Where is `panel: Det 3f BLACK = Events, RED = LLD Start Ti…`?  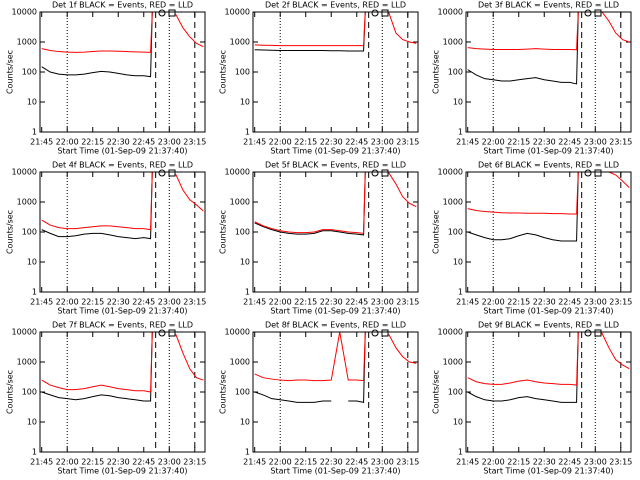
panel: Det 3f BLACK = Events, RED = LLD Start Ti… is located at coordinates (532, 78).